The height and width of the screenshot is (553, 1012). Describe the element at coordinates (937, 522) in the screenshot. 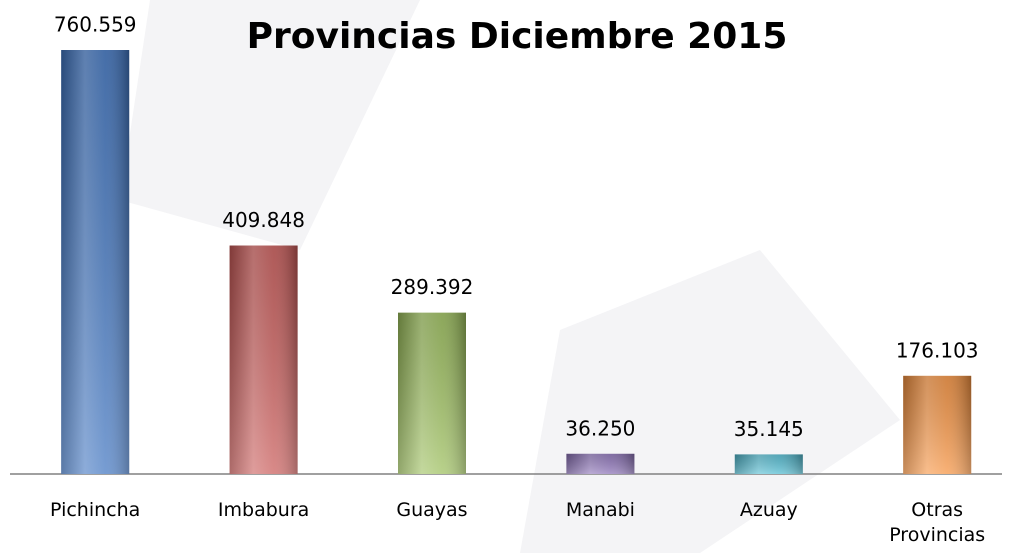

I see `x-tick-label: Otras Provincias` at that location.